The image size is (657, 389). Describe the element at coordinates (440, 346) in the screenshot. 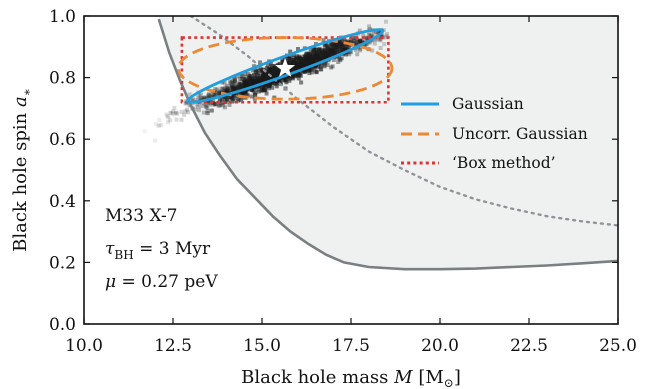

I see `x-tick-label: 20.0` at that location.